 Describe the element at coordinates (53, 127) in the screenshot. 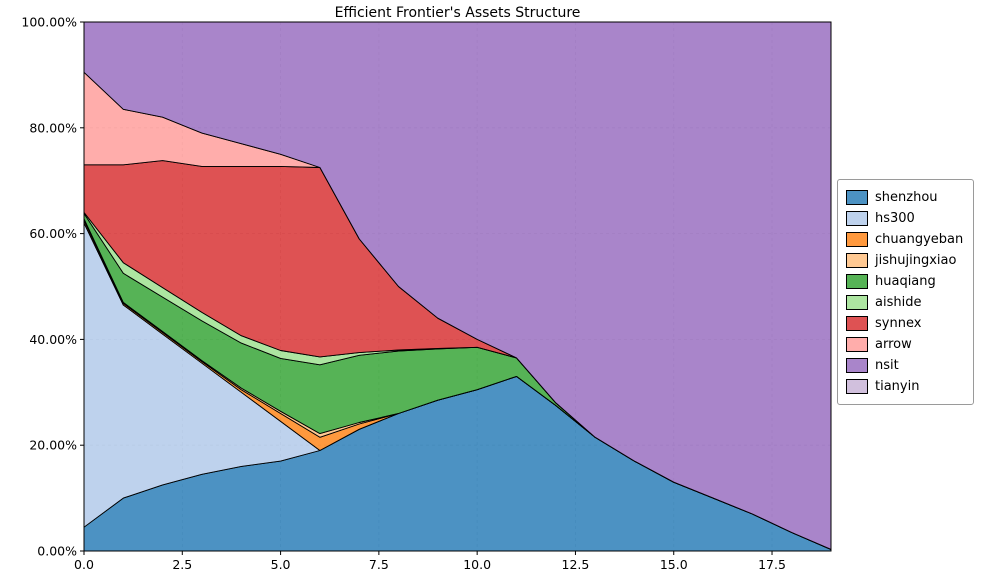

I see `y-tick-label: 80.00%` at that location.